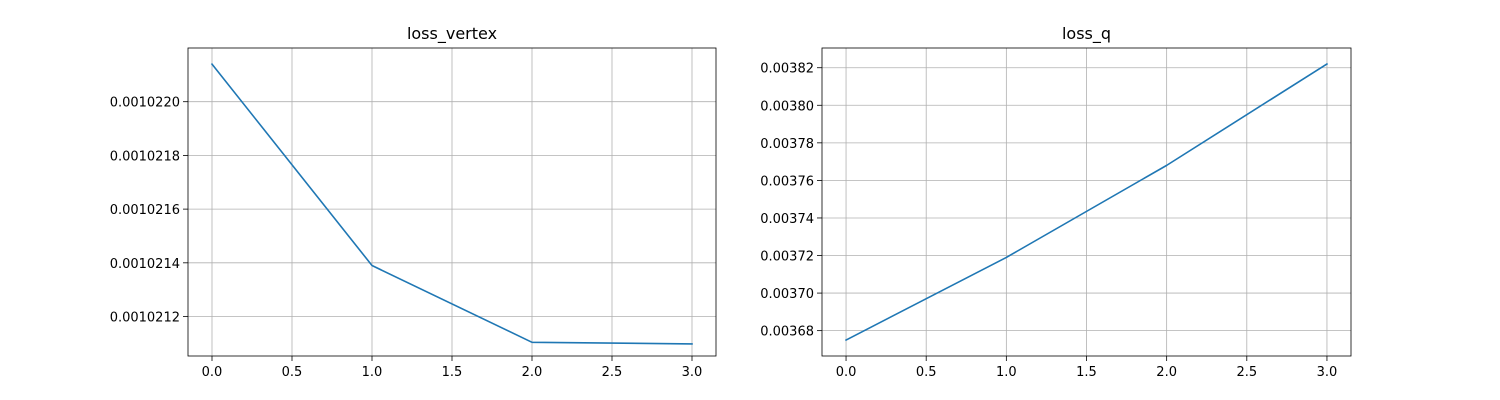 Image resolution: width=1500 pixels, height=400 pixels. What do you see at coordinates (787, 144) in the screenshot?
I see `y-tick-label: 0.00378` at bounding box center [787, 144].